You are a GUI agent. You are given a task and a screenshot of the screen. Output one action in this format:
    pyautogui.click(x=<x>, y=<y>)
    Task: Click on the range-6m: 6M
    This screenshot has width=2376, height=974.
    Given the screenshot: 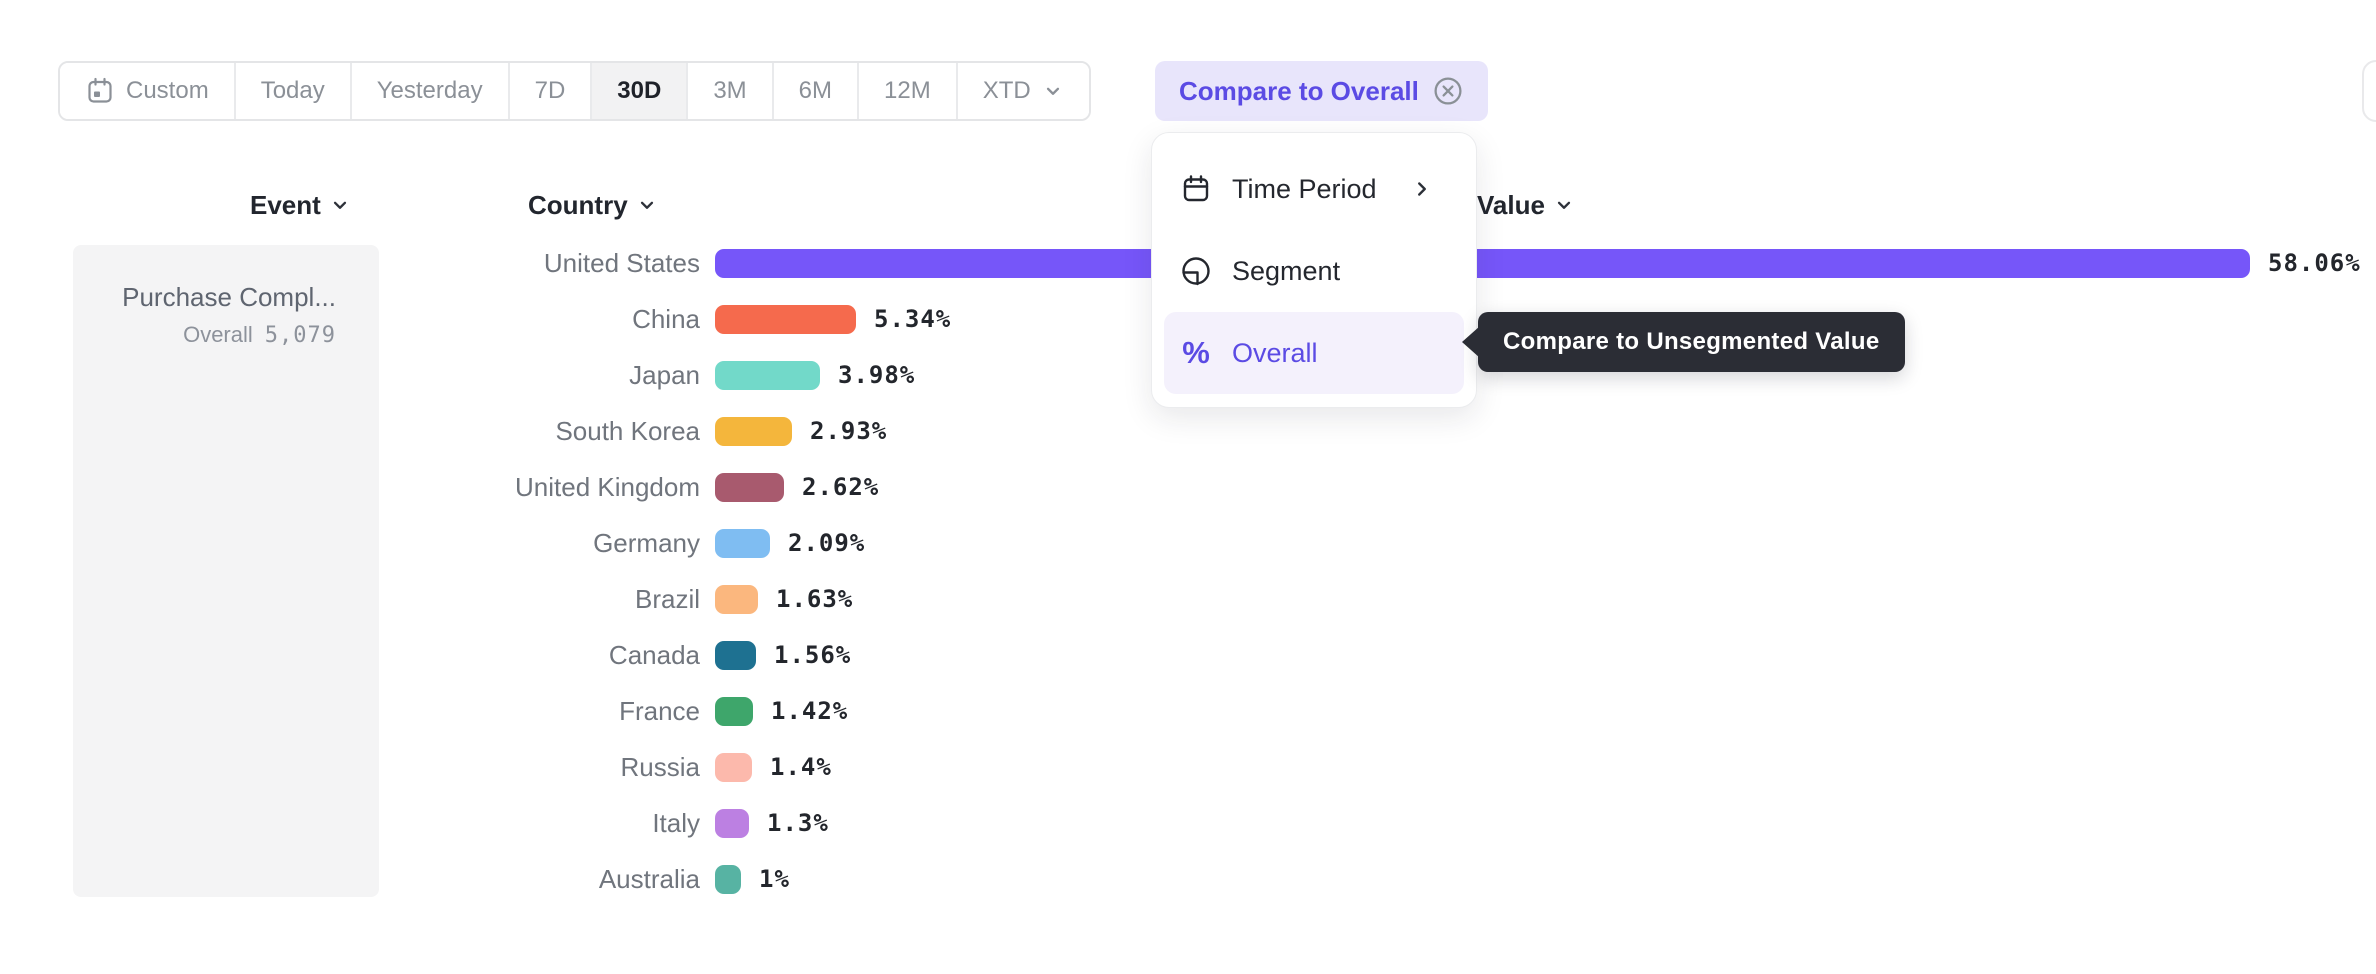 What is the action you would take?
    pyautogui.click(x=816, y=91)
    